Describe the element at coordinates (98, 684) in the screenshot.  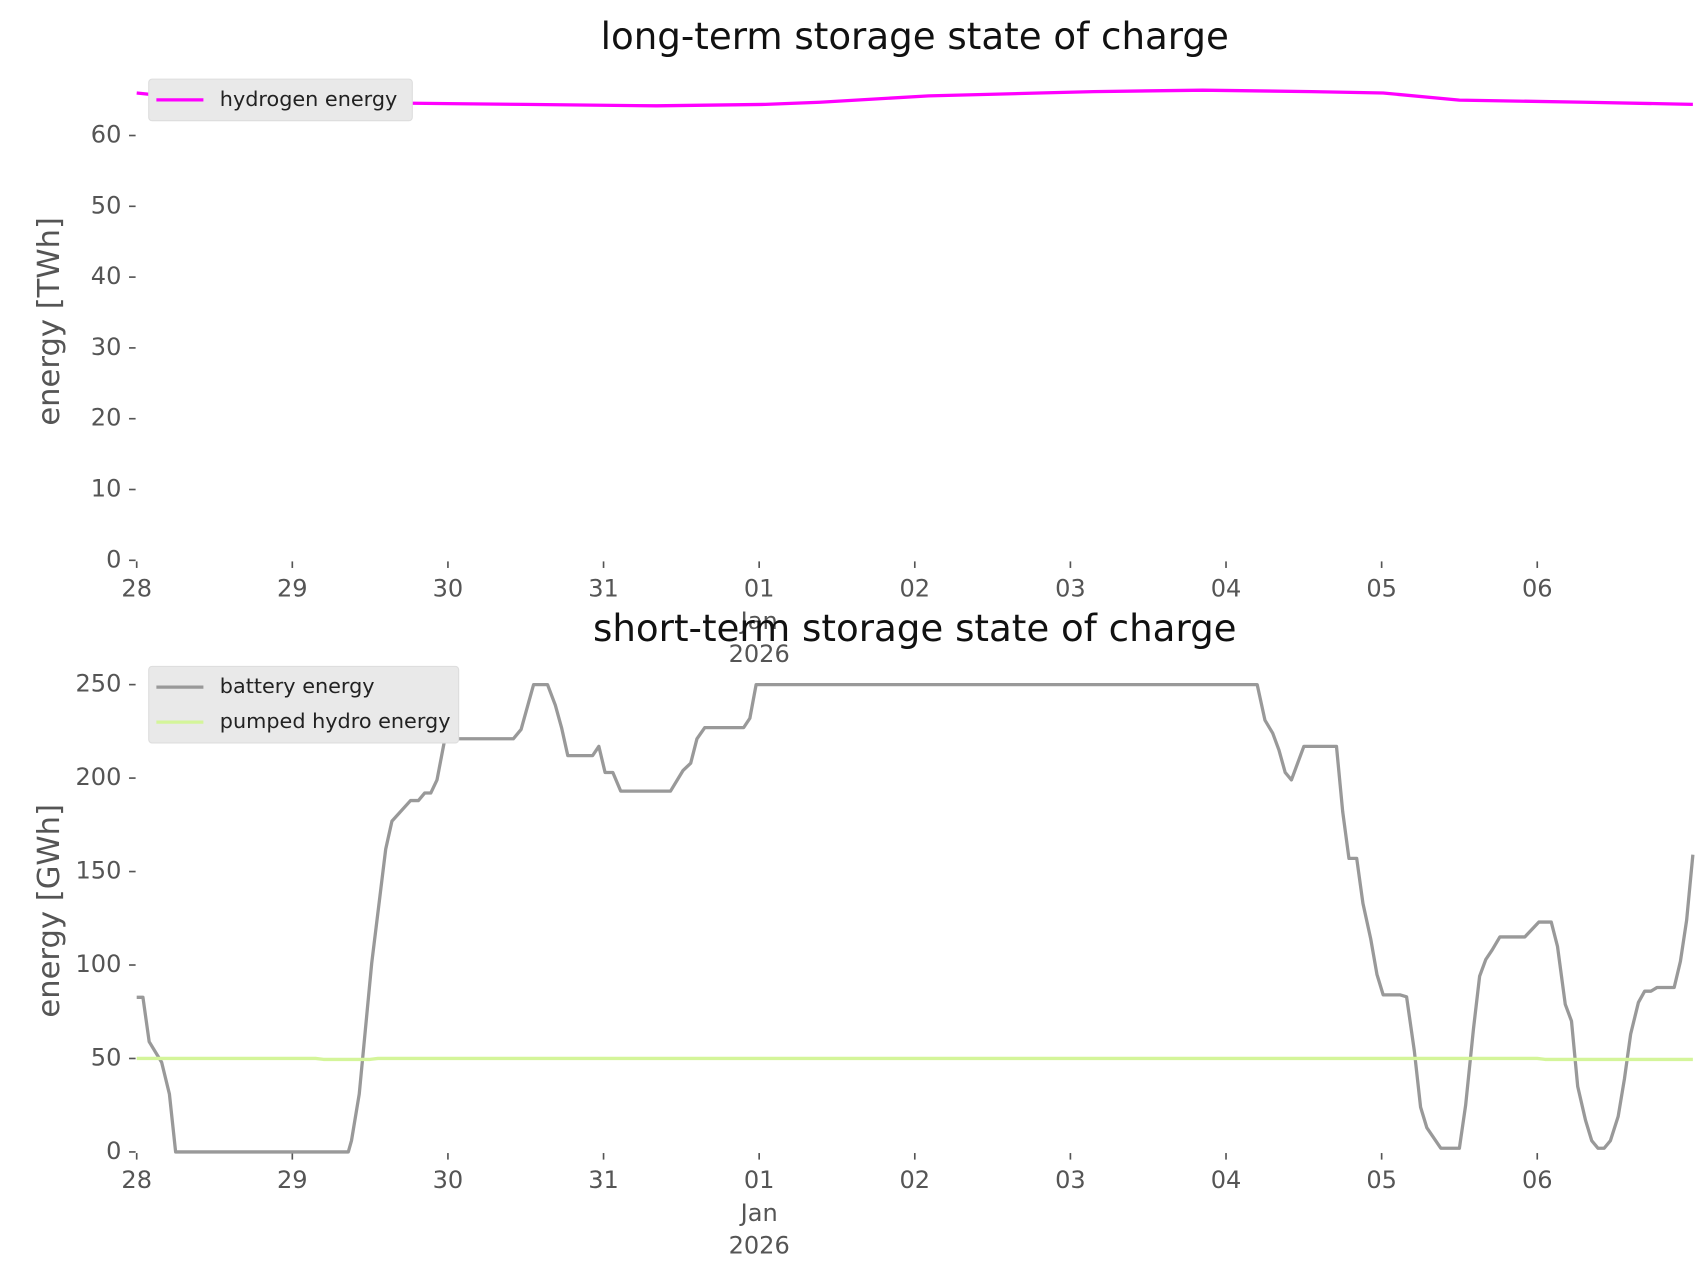
I see `y-tick-label: 250` at that location.